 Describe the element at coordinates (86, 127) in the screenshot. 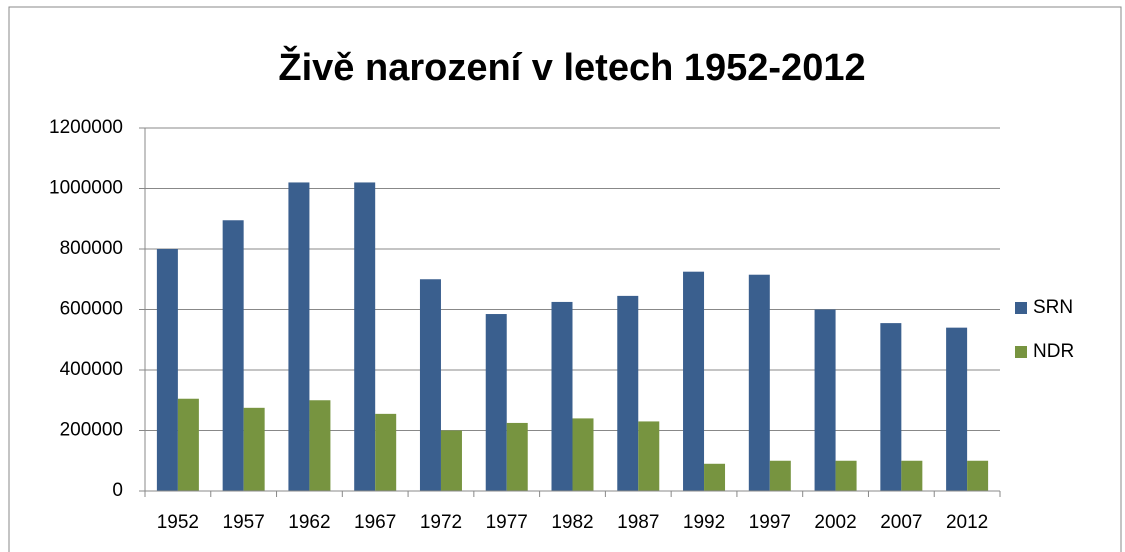

I see `y-tick-label: 1200000` at that location.